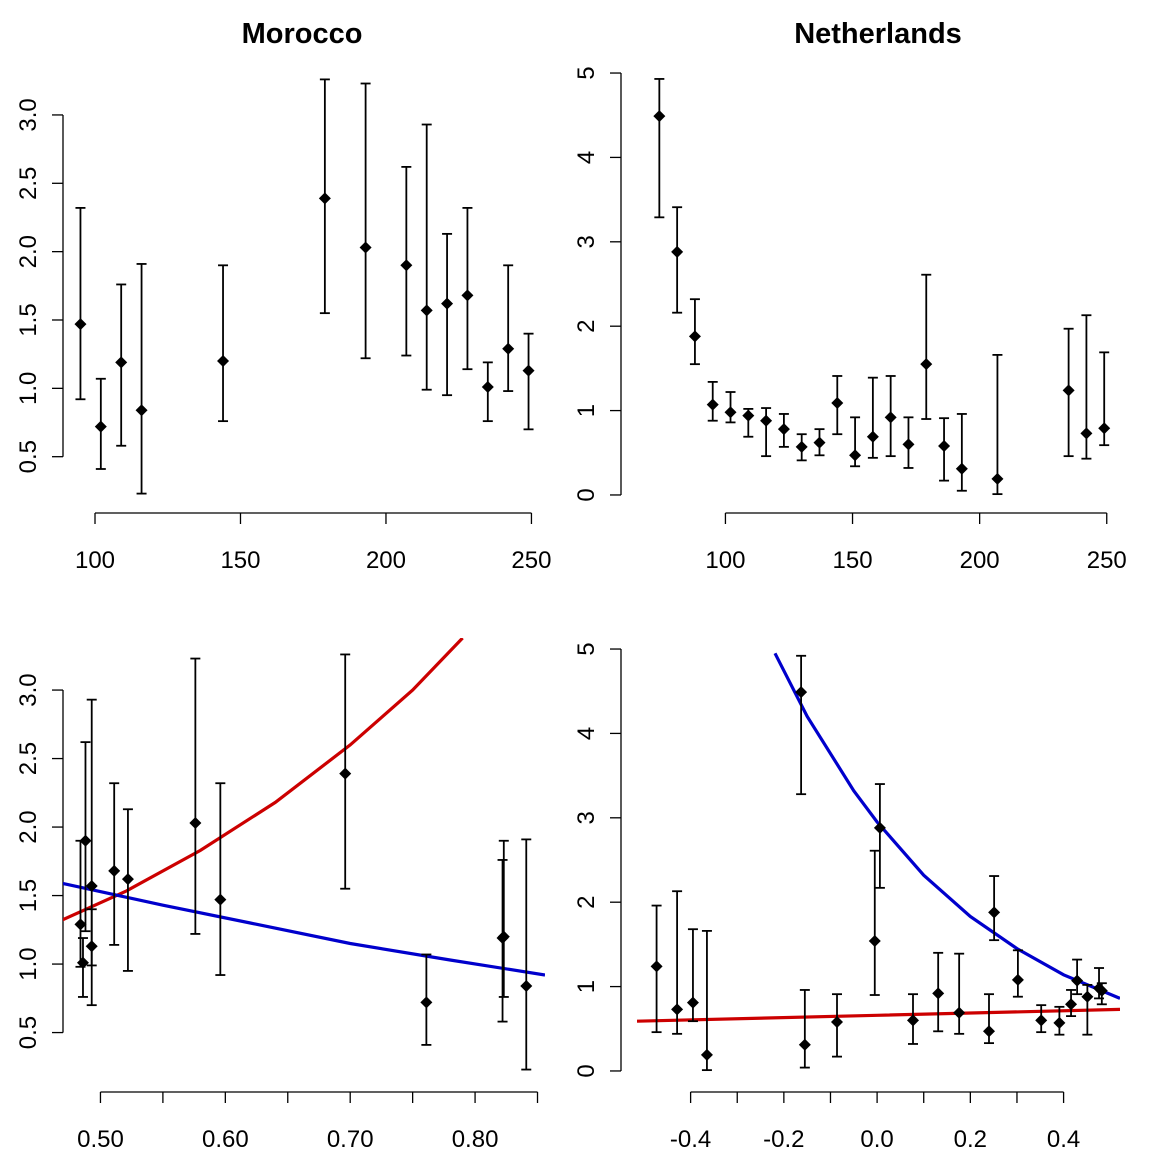 The width and height of the screenshot is (1152, 1152). What do you see at coordinates (586, 733) in the screenshot?
I see `y-tick-label: 4` at bounding box center [586, 733].